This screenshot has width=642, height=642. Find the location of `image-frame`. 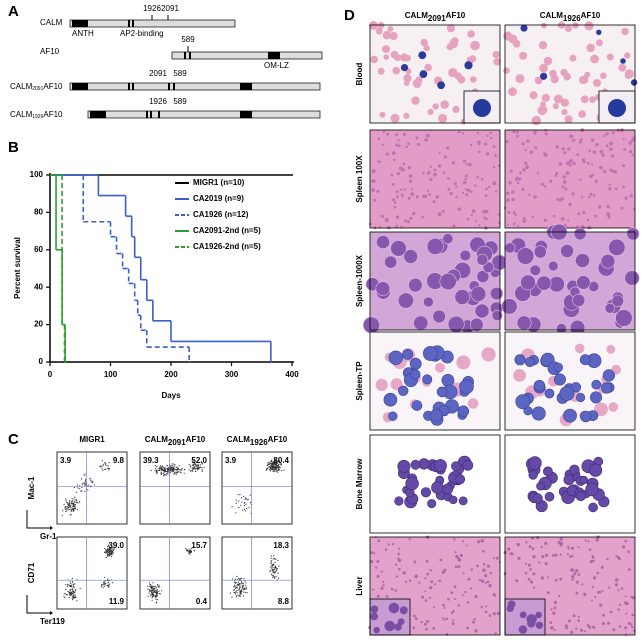

image-frame is located at coordinates (570, 586).